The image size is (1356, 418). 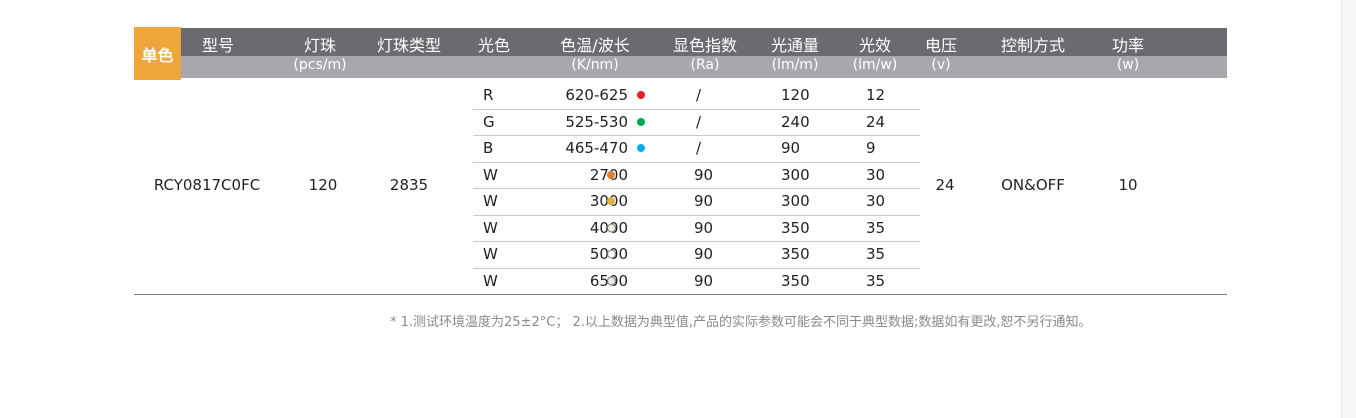 What do you see at coordinates (1128, 45) in the screenshot?
I see `header-title: 功率` at bounding box center [1128, 45].